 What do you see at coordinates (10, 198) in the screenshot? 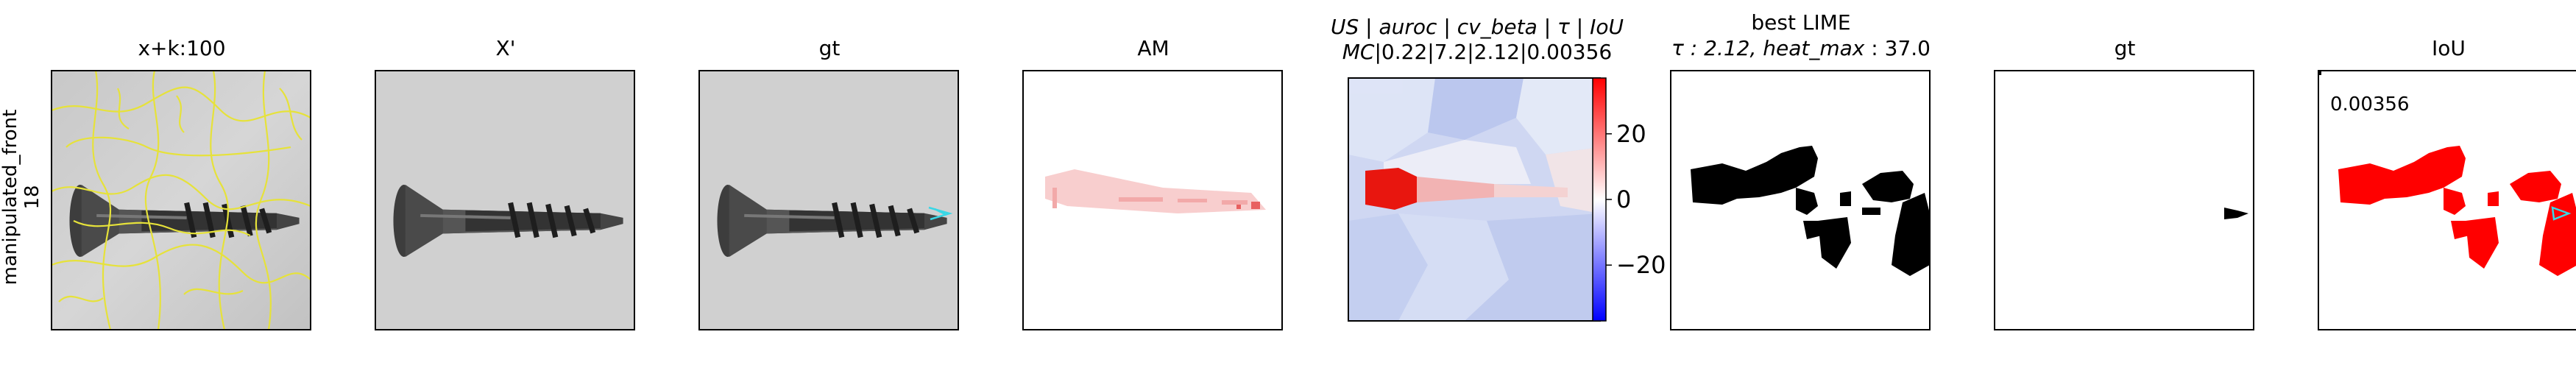
I see `row-label-line1: manipulated_front` at bounding box center [10, 198].